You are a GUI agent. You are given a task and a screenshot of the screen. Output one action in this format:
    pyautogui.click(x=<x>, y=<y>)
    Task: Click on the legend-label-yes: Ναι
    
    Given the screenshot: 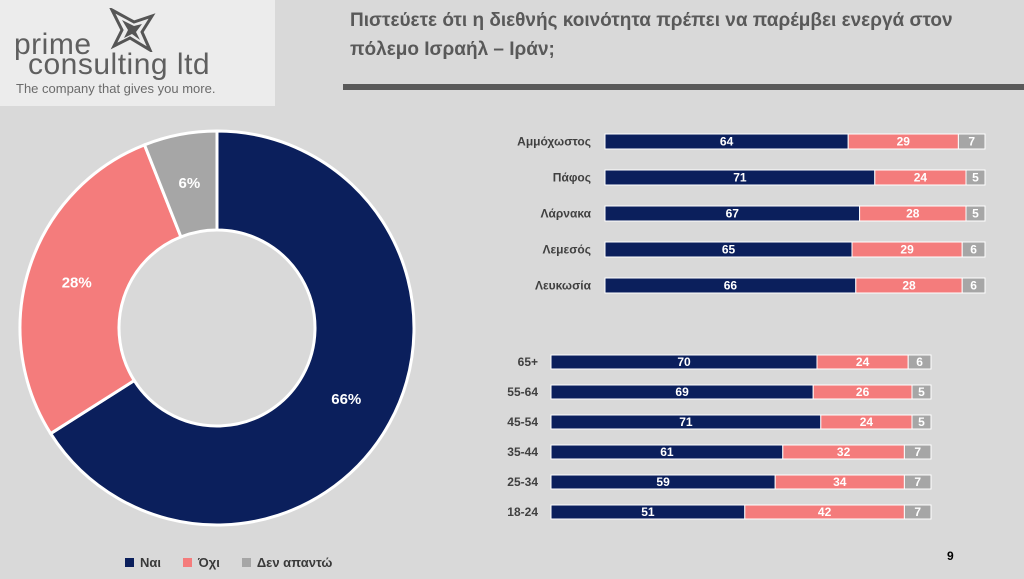 What is the action you would take?
    pyautogui.click(x=150, y=562)
    